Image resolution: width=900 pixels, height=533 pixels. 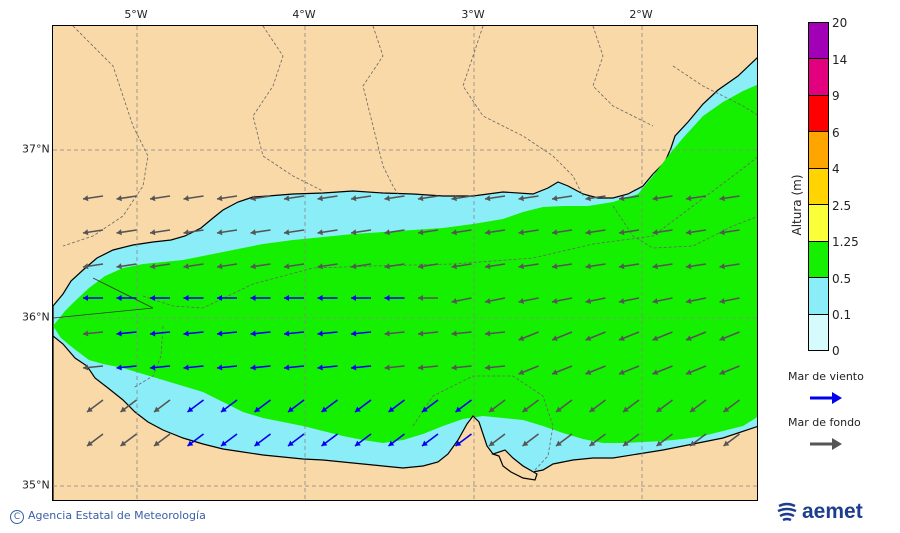 I want to click on legend-wind-sea-arrow, so click(x=826, y=398).